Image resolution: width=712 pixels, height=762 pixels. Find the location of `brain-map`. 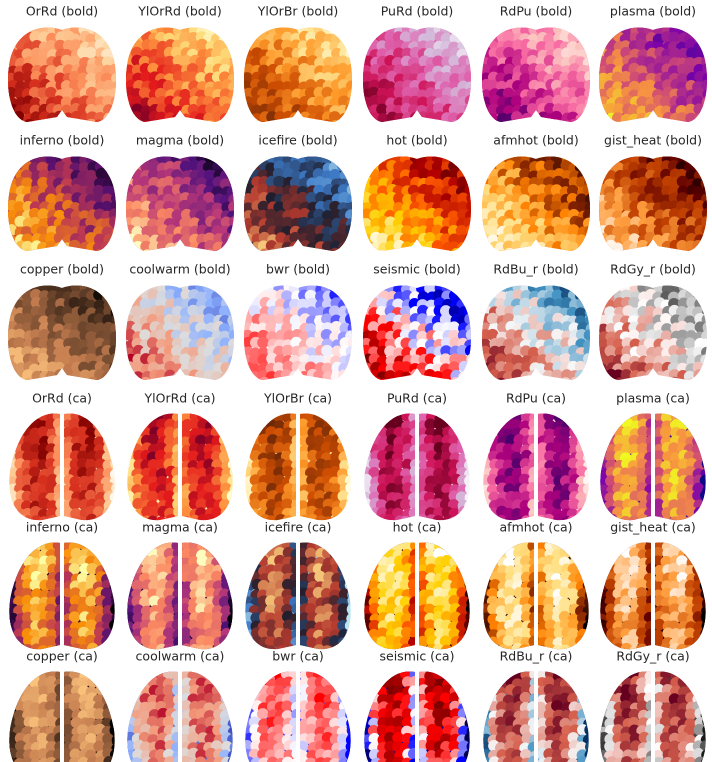

brain-map is located at coordinates (653, 74).